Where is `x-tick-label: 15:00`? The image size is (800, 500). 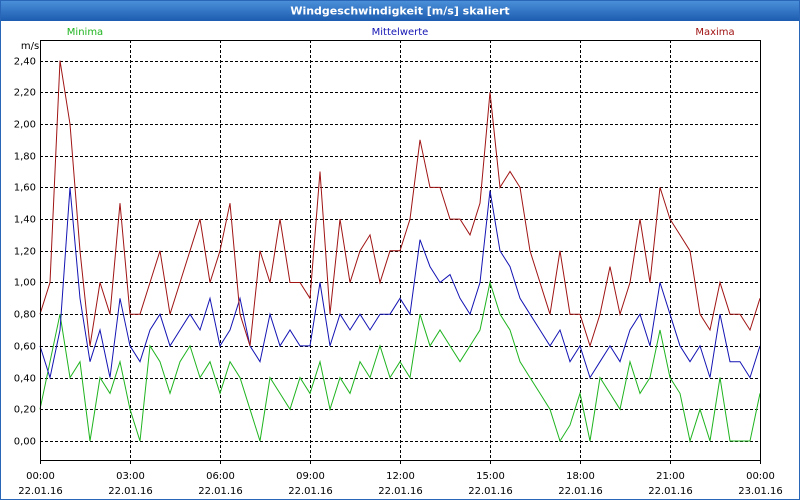 x-tick-label: 15:00 is located at coordinates (490, 476).